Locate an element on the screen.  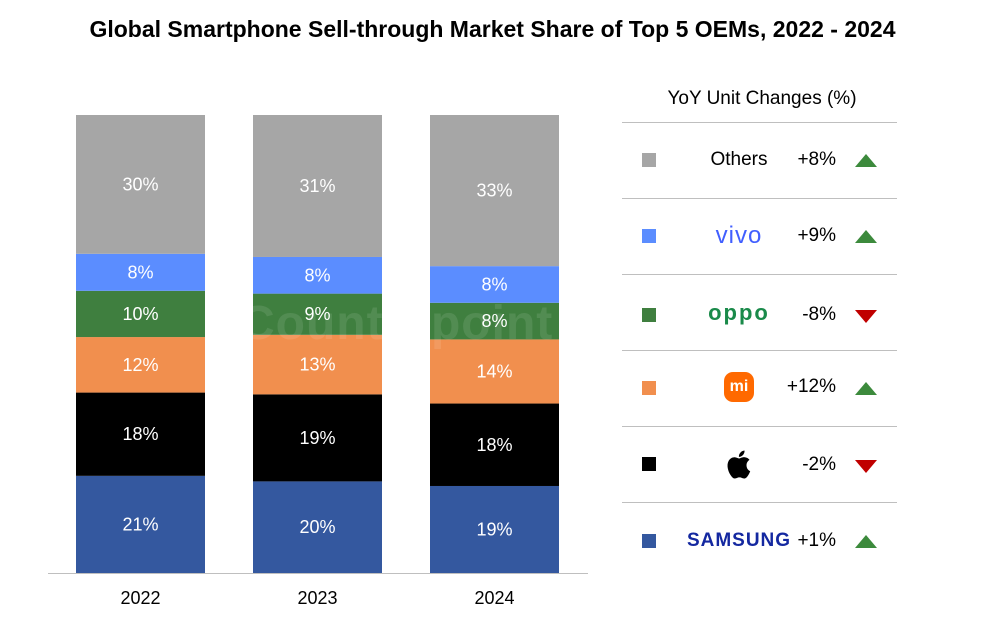
bar-segment-xiaomi-2023 is located at coordinates (317, 364).